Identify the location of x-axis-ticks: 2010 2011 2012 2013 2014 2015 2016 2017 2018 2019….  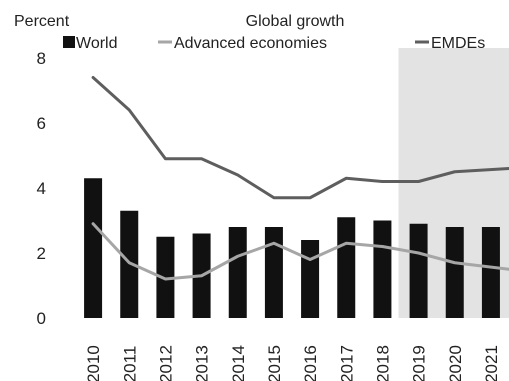
(292, 363).